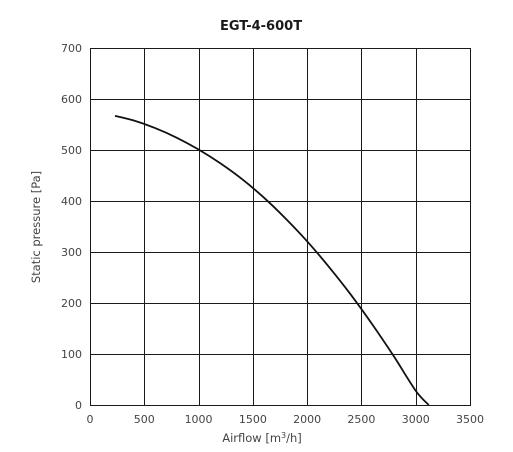  Describe the element at coordinates (199, 419) in the screenshot. I see `x-tick-label: 1000` at that location.